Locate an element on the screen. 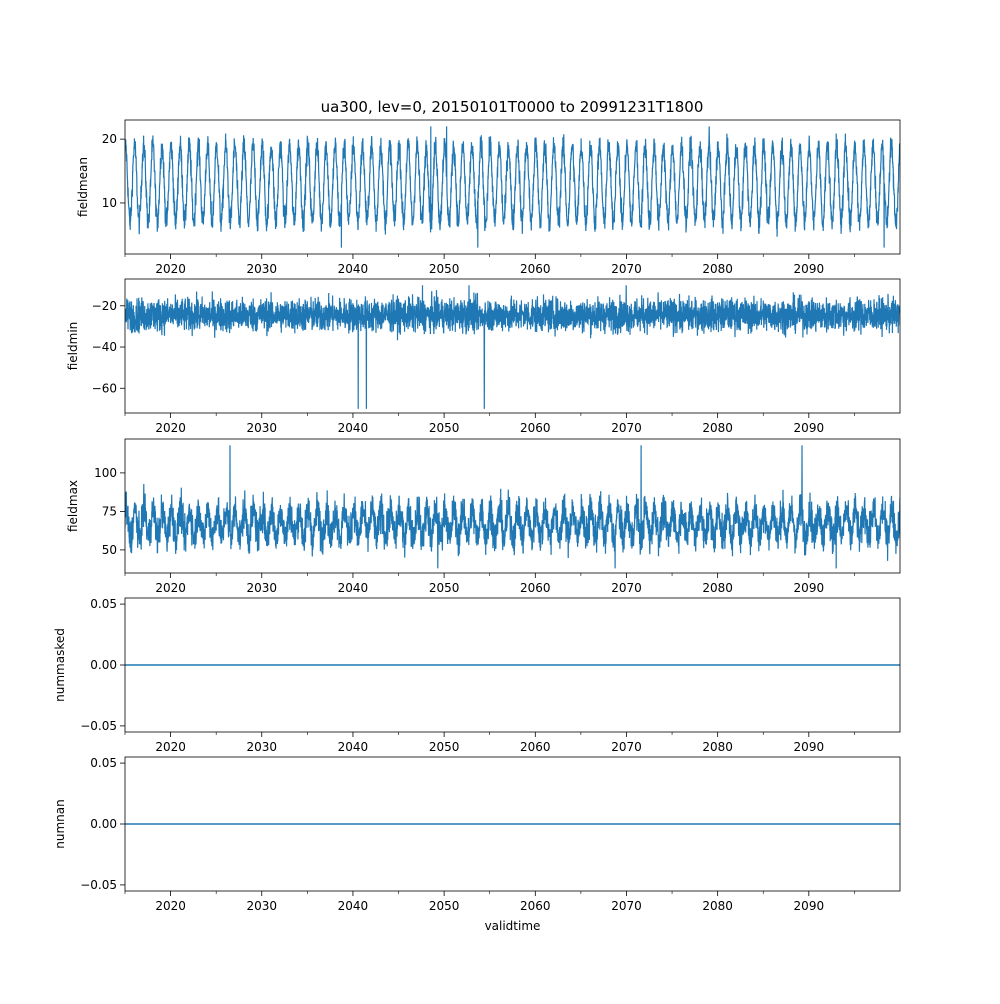 This screenshot has height=1004, width=1000. y-axis-label-fieldmin: fieldmin is located at coordinates (73, 346).